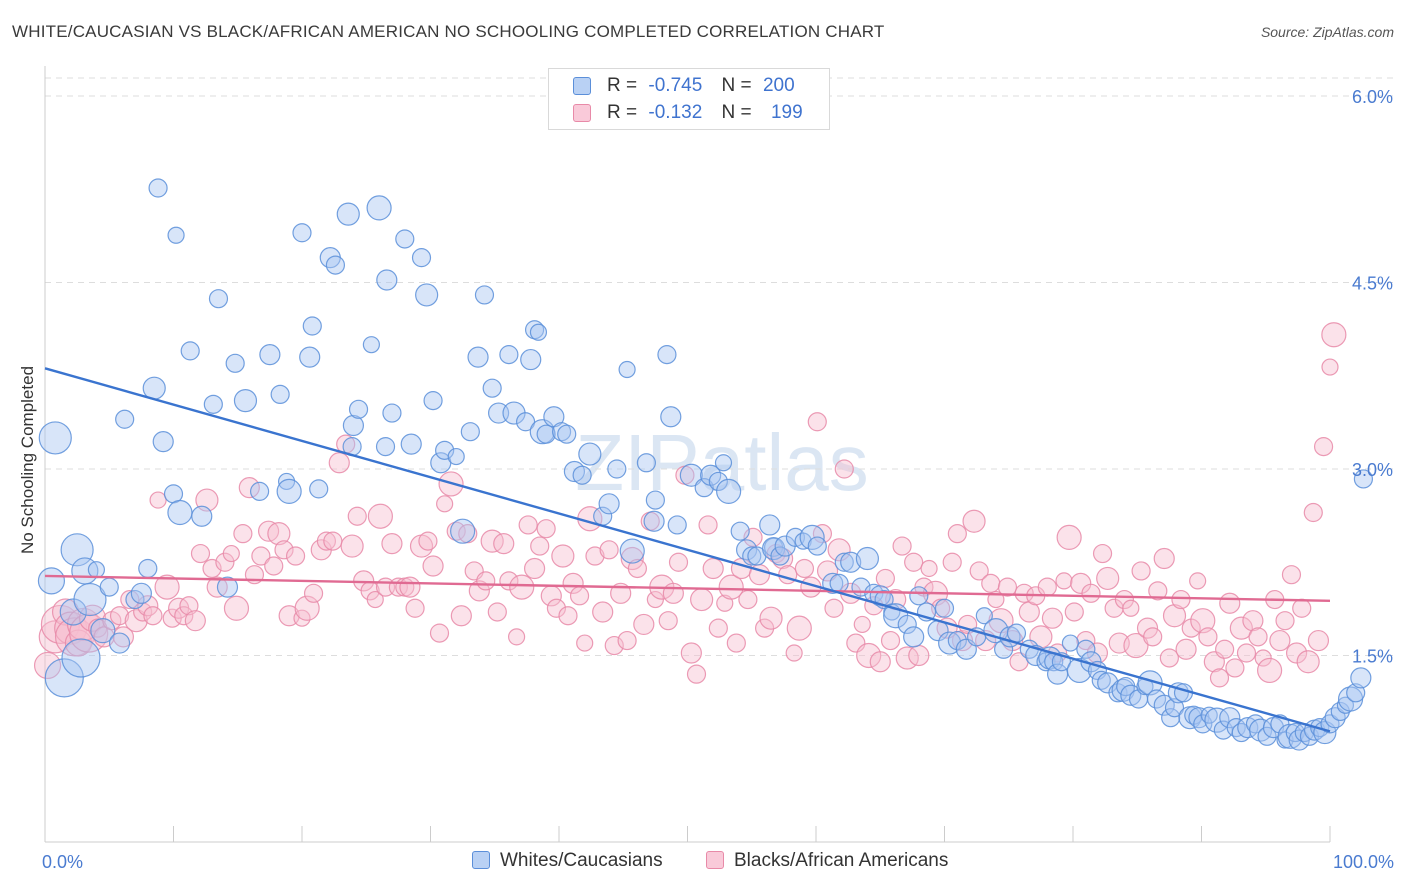  What do you see at coordinates (841, 860) in the screenshot?
I see `bottom-legend-label: Blacks/African Americans` at bounding box center [841, 860].